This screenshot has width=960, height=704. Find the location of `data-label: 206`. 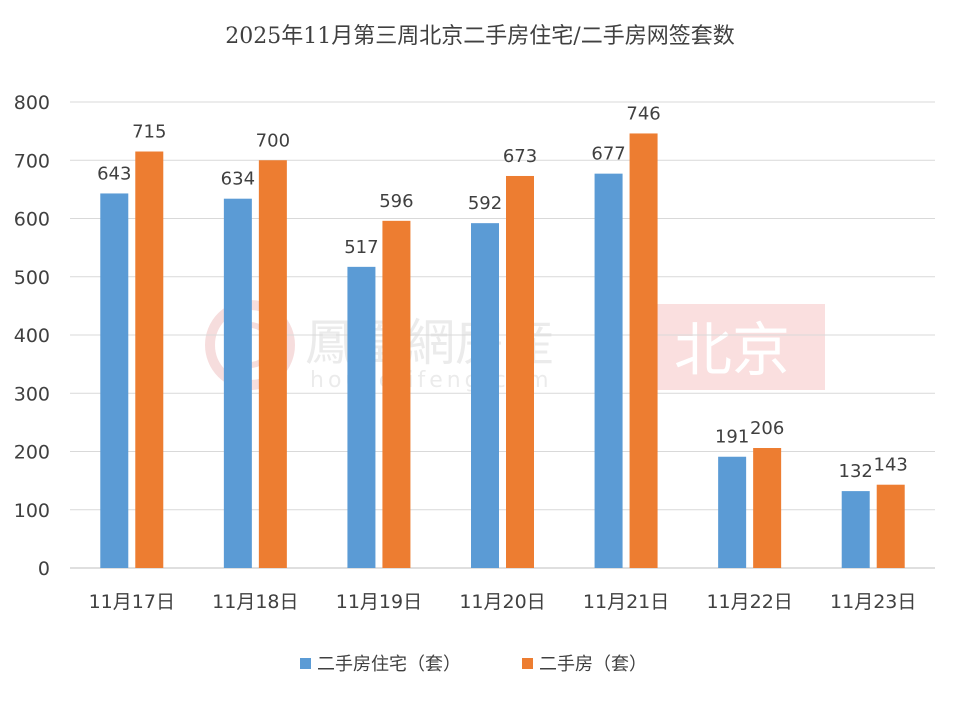

data-label: 206 is located at coordinates (767, 428).